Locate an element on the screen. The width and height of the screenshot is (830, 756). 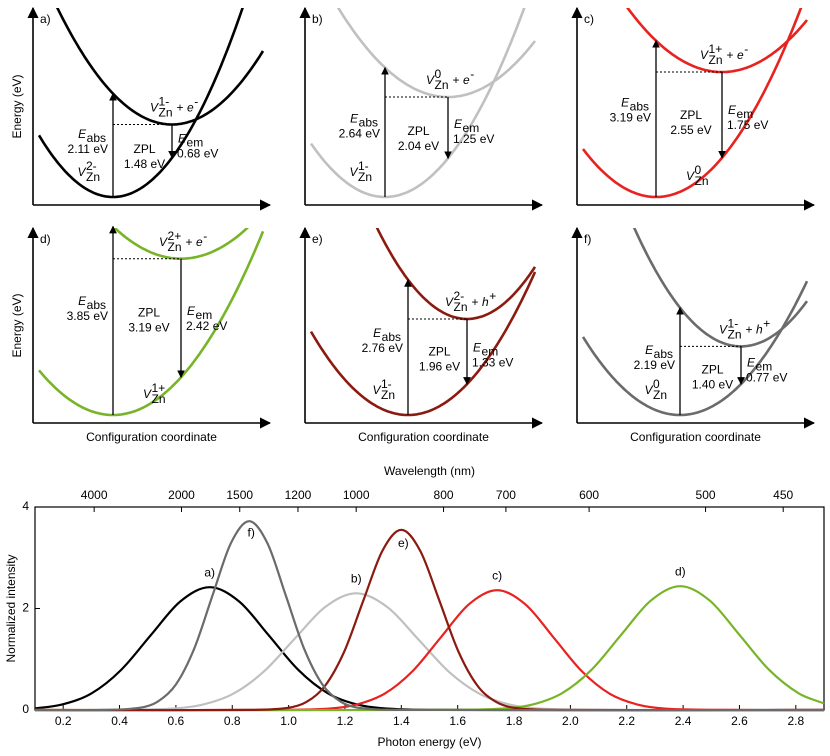
x2-tick-label: 600 is located at coordinates (589, 495).